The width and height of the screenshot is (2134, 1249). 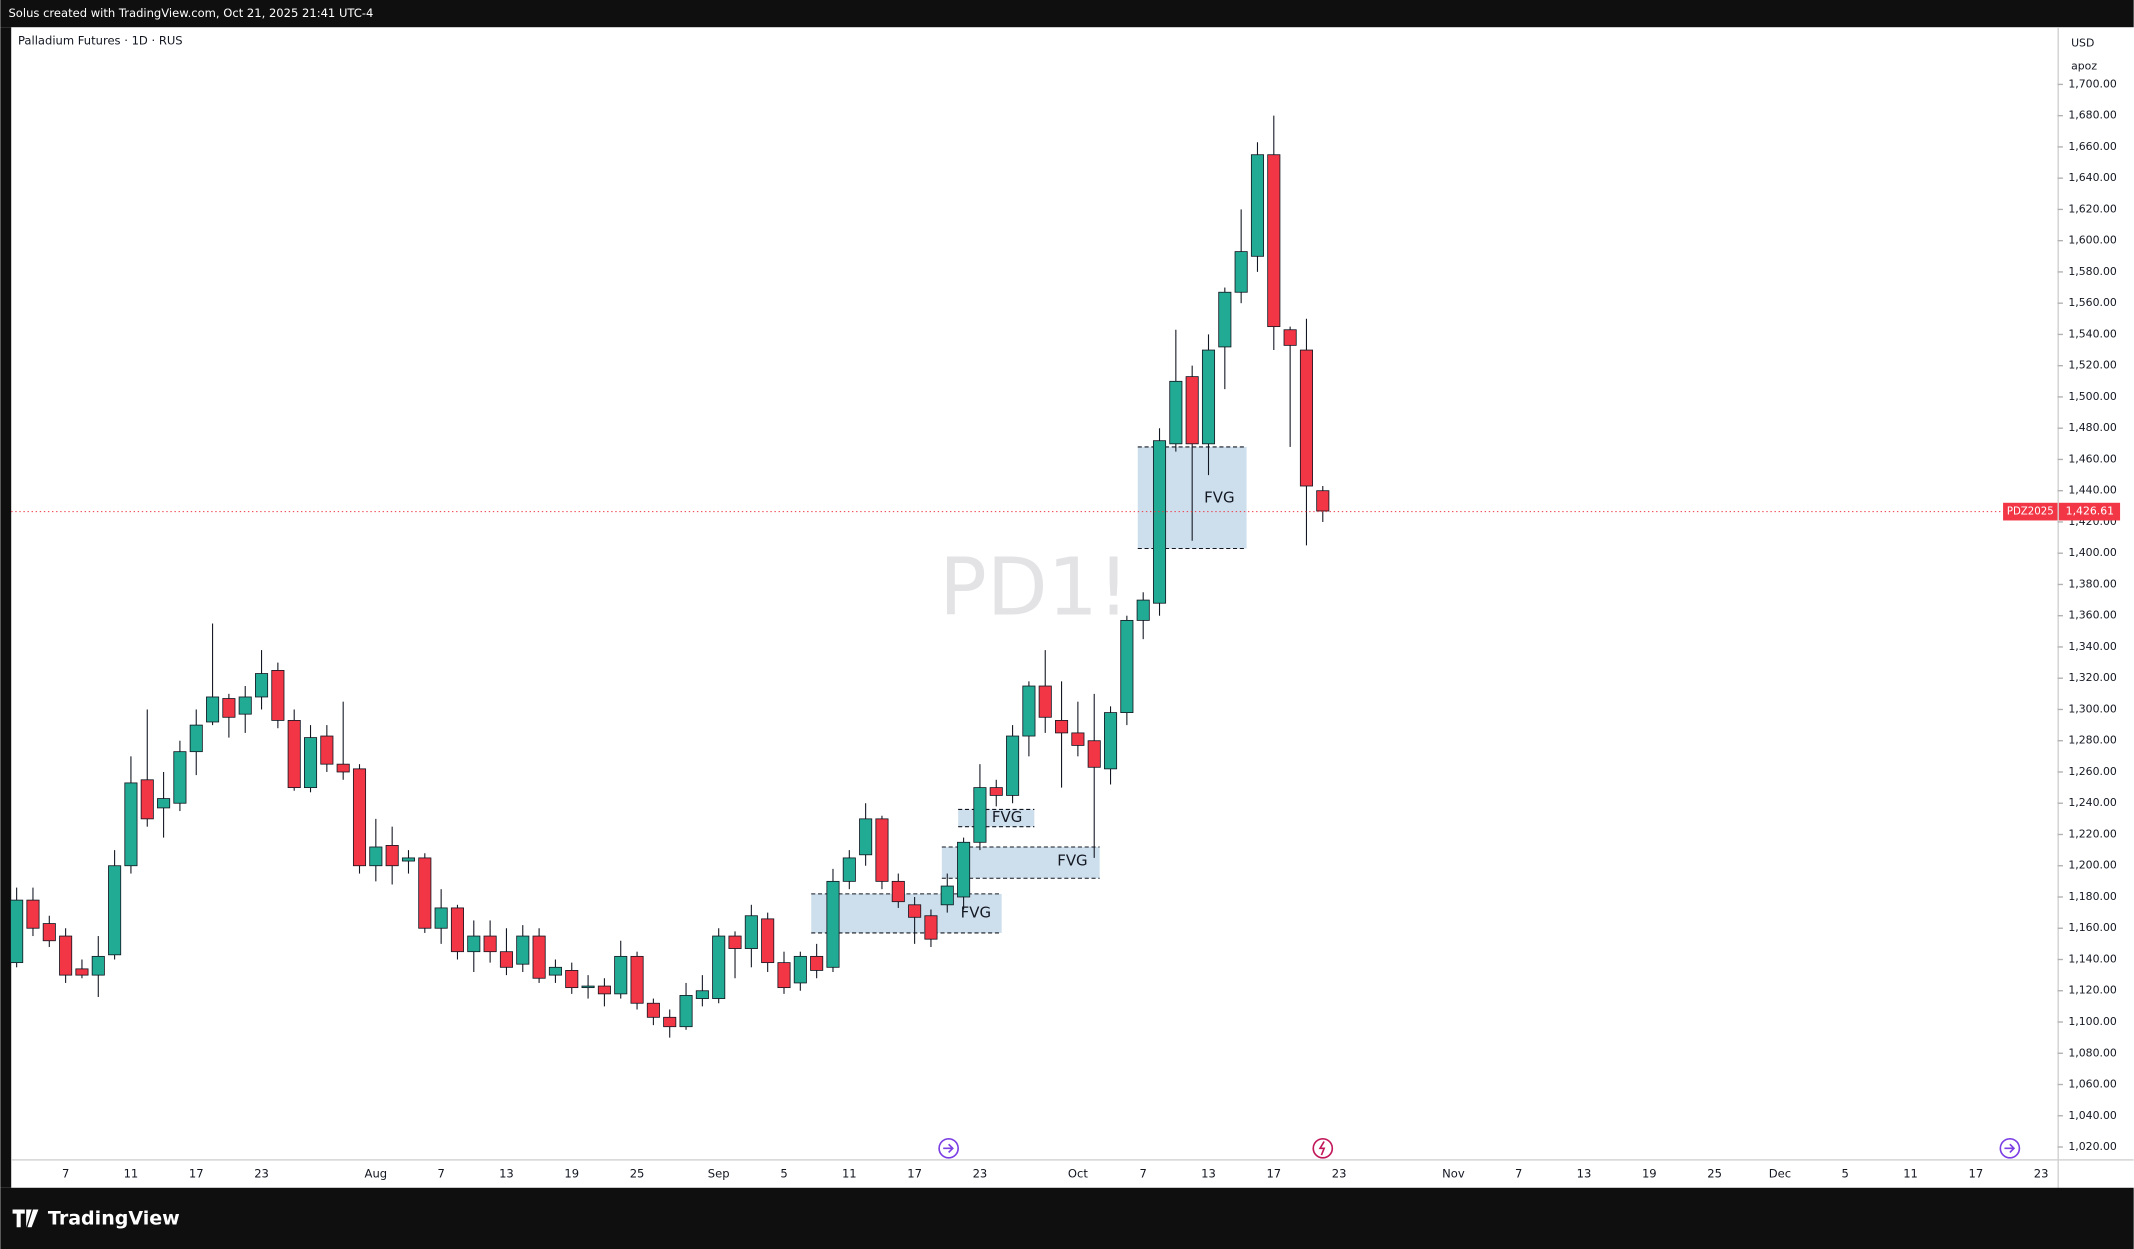 What do you see at coordinates (114, 1219) in the screenshot?
I see `brand: TradingView` at bounding box center [114, 1219].